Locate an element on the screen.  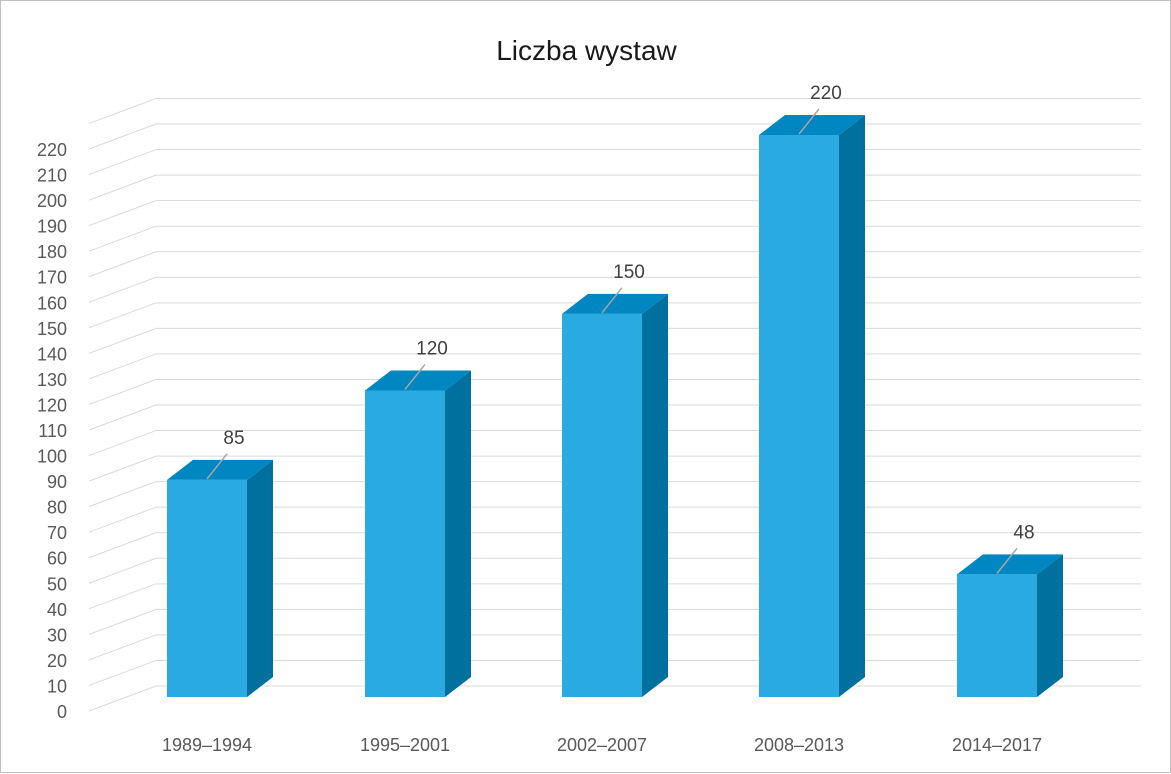
y-tick-label: 10 is located at coordinates (57, 686).